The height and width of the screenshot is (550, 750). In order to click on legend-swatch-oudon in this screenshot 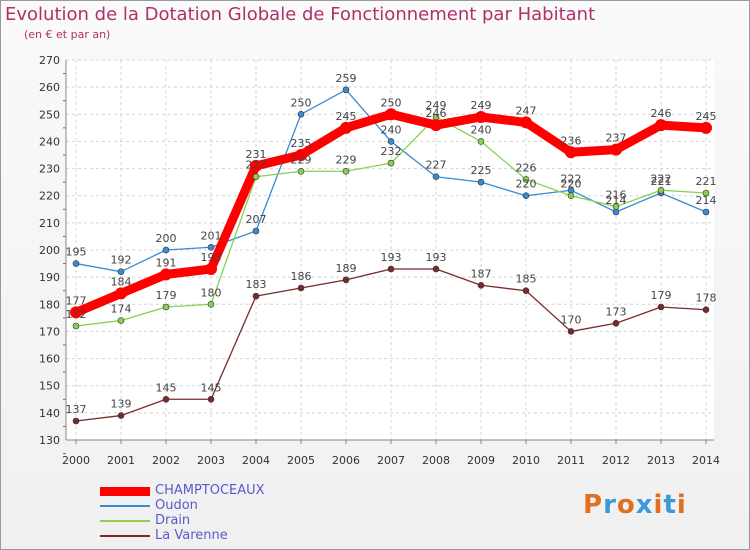, I will do `click(125, 506)`.